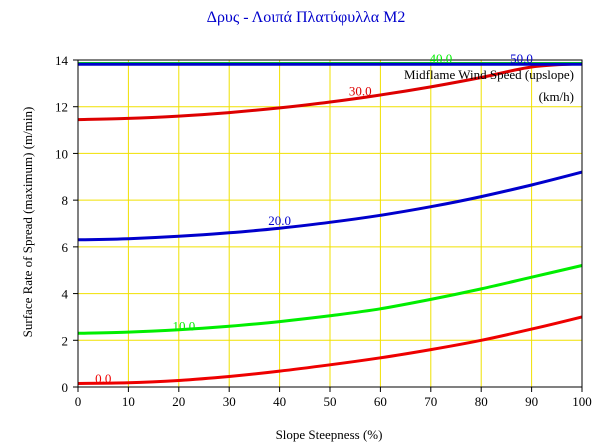  Describe the element at coordinates (531, 401) in the screenshot. I see `x-tick-label-9: 90` at that location.